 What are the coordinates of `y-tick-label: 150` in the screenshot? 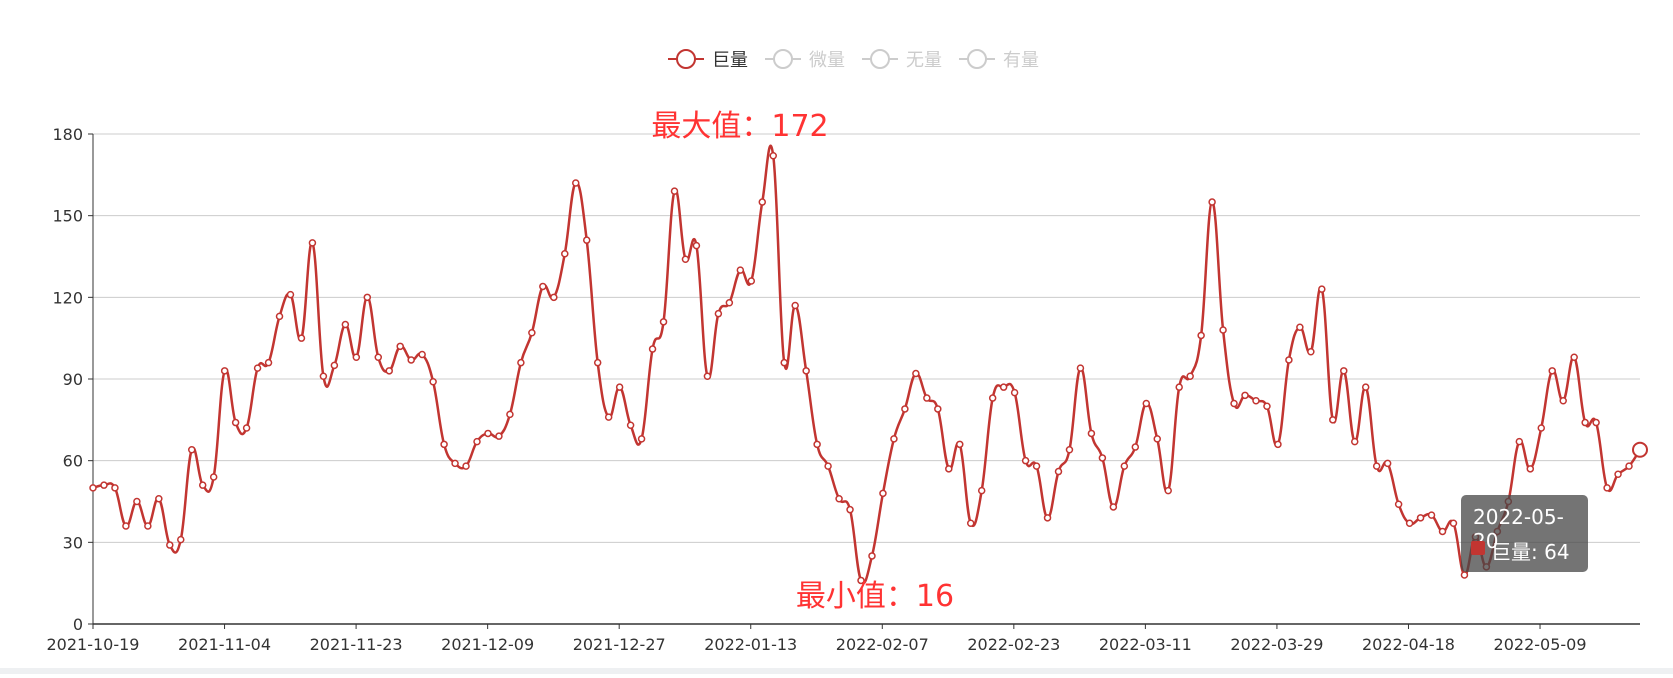 It's located at (67, 216).